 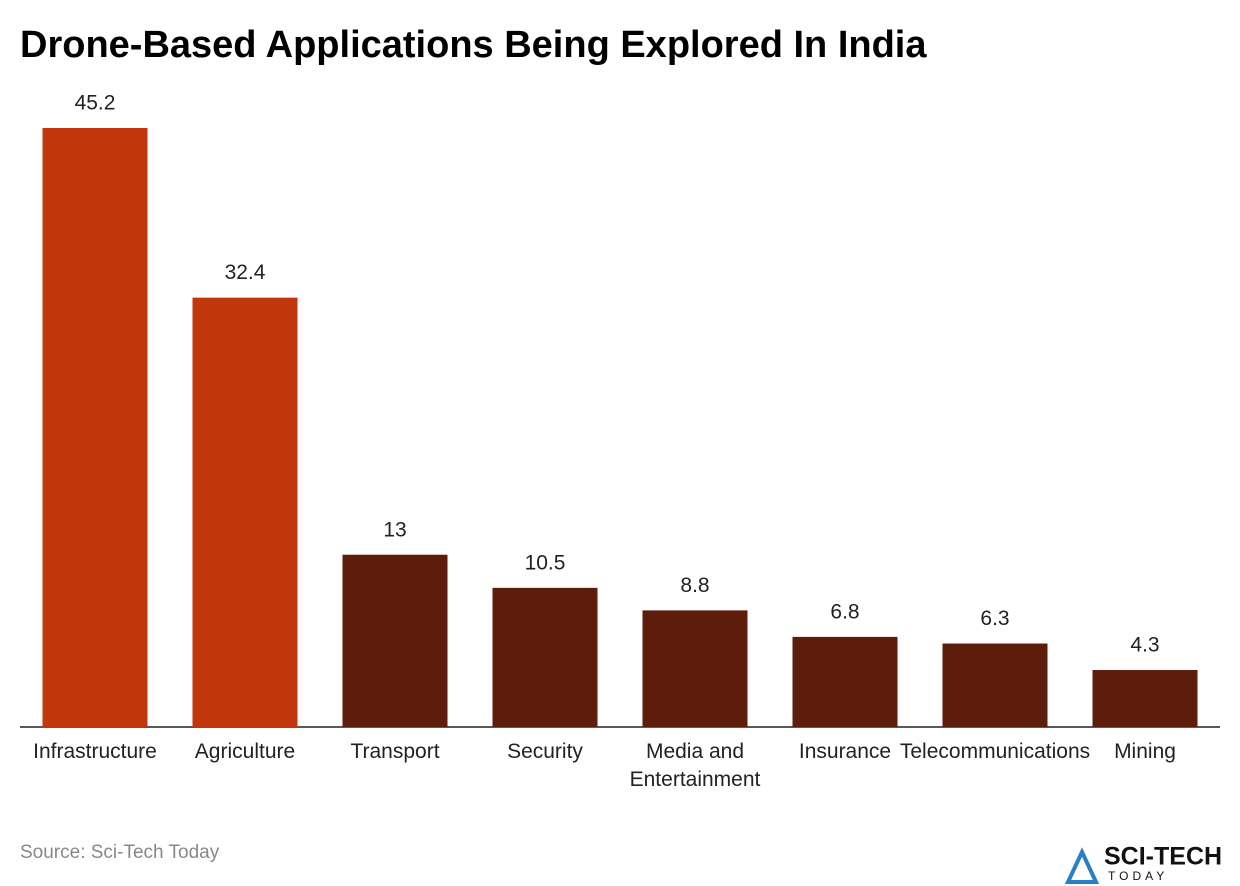 I want to click on x-tick-label: Agriculture, so click(x=245, y=751).